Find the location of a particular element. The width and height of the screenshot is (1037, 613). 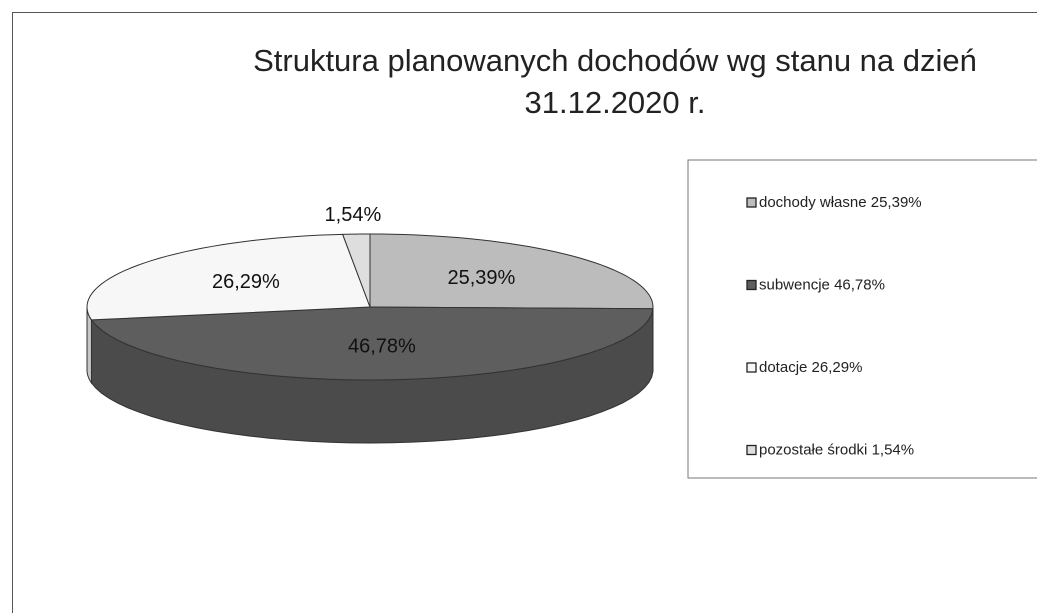

legend-entry: pozostałe środki 1,54% is located at coordinates (836, 449).